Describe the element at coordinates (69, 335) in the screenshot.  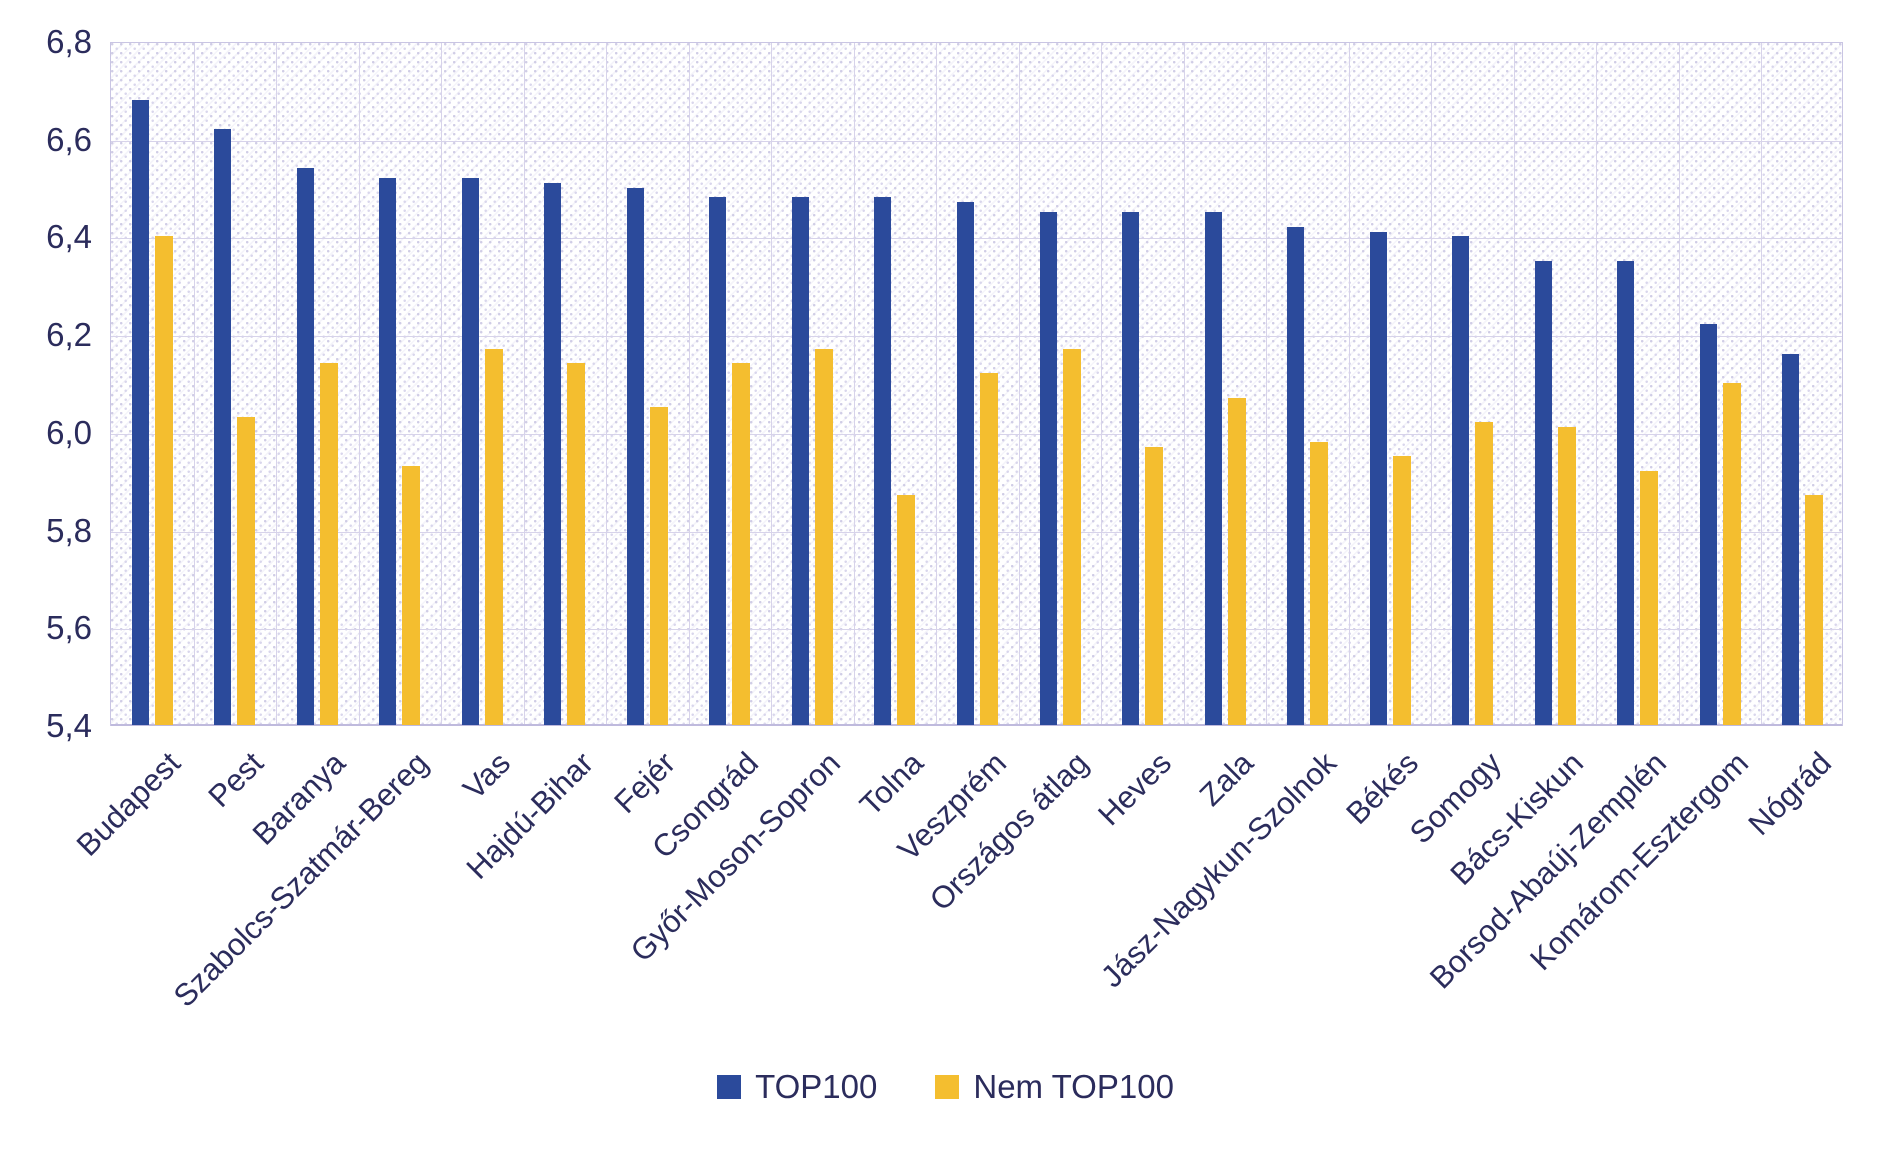
I see `y-axis-tick-label: 6,2` at that location.